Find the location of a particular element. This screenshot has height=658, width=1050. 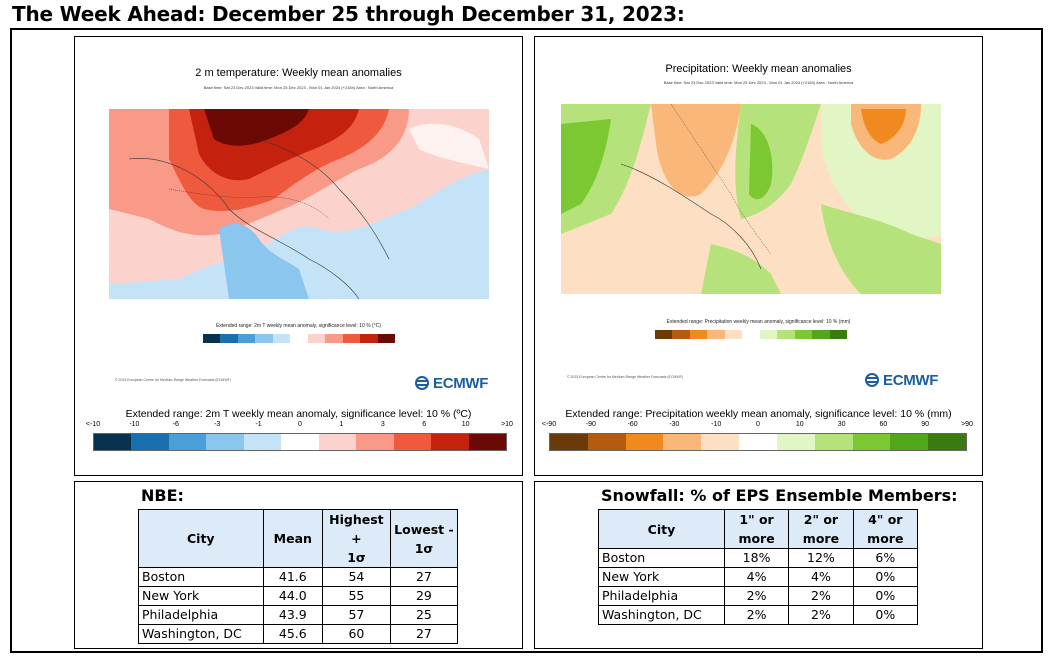

snowfall-1in-cell: 4% is located at coordinates (756, 577).